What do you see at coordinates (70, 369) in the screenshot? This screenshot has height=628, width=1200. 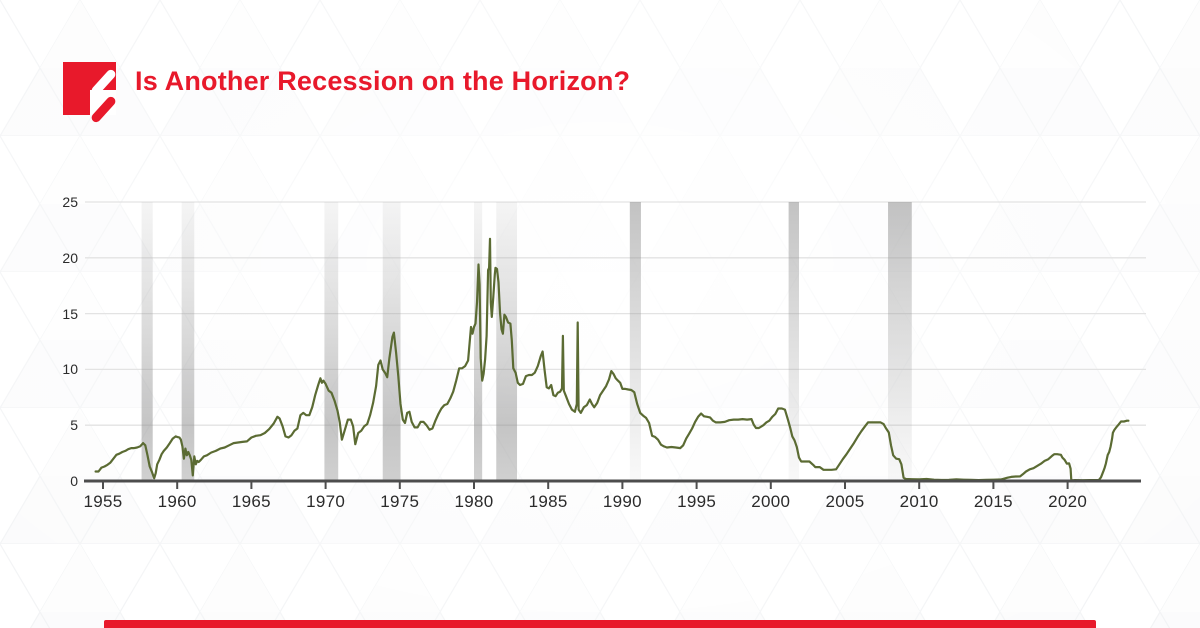 I see `y-axis-label: 10` at bounding box center [70, 369].